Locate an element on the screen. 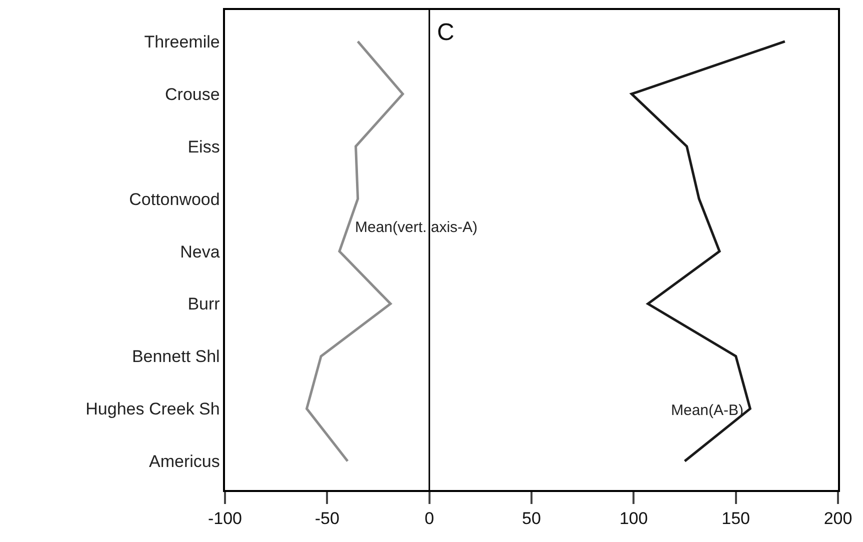 Image resolution: width=863 pixels, height=542 pixels. y-tick-label: Eiss is located at coordinates (204, 146).